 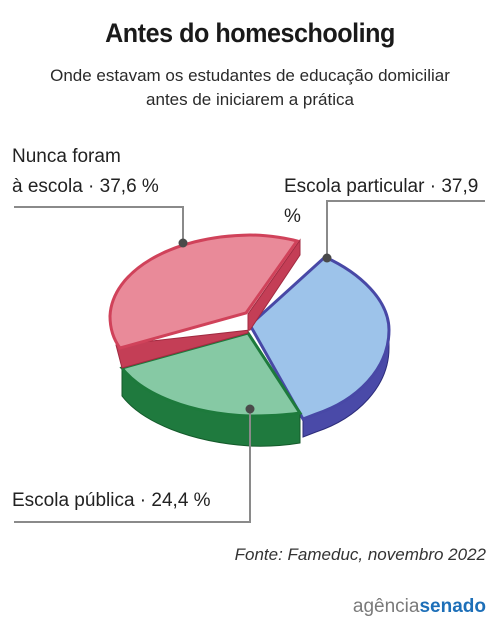 I want to click on slice-nunca-foram, so click(x=204, y=291).